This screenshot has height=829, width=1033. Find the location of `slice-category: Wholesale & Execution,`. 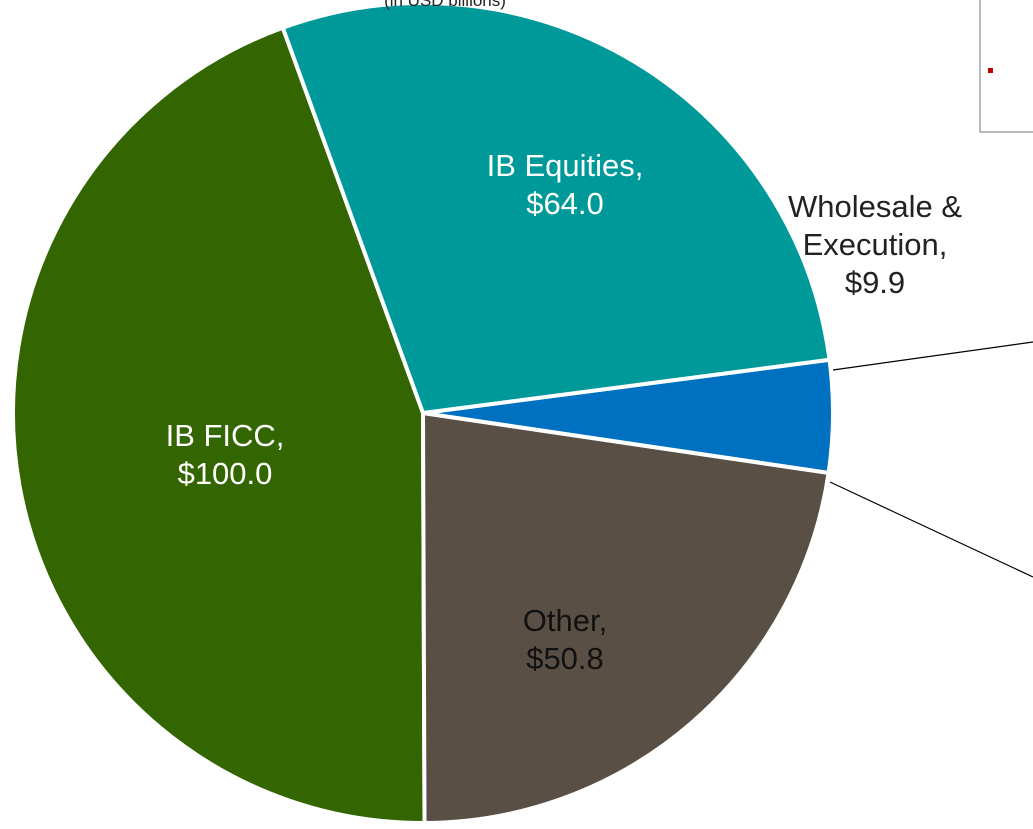

slice-category: Wholesale & Execution, is located at coordinates (875, 225).